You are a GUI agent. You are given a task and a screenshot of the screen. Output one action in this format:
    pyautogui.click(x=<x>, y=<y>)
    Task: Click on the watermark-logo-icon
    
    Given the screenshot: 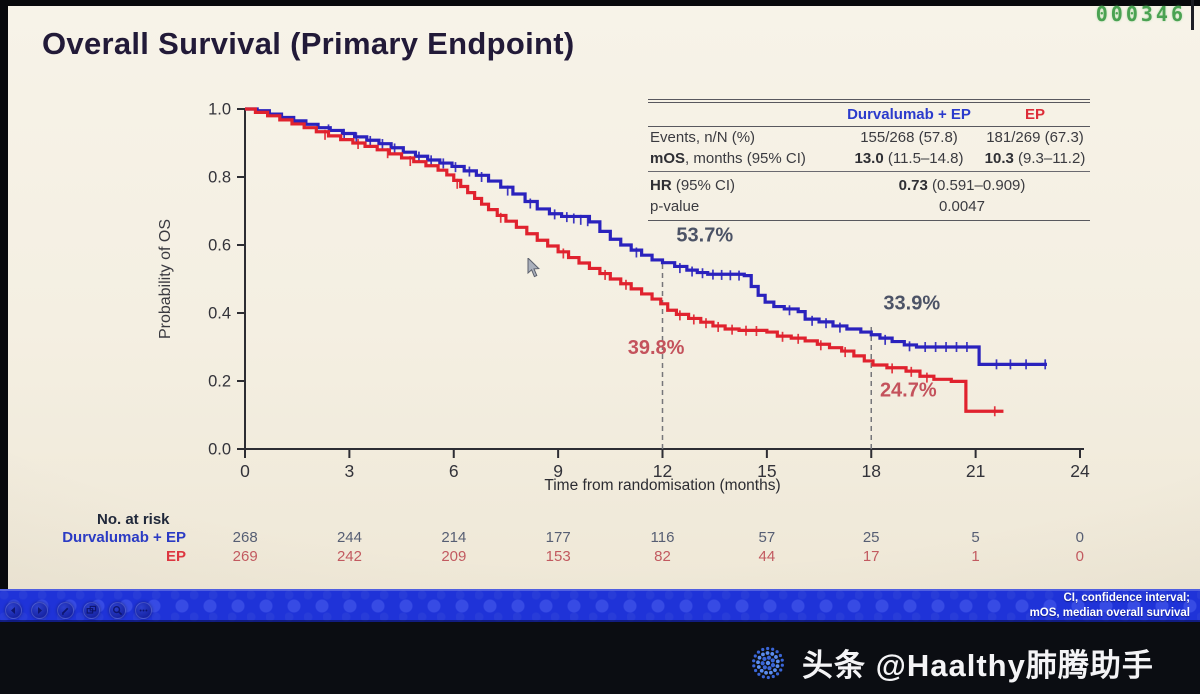 What is the action you would take?
    pyautogui.click(x=768, y=662)
    